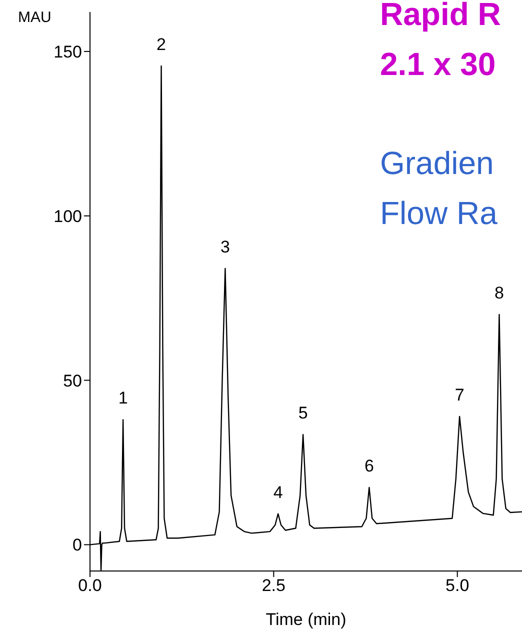  What do you see at coordinates (77, 545) in the screenshot?
I see `y-tick-label: 0` at bounding box center [77, 545].